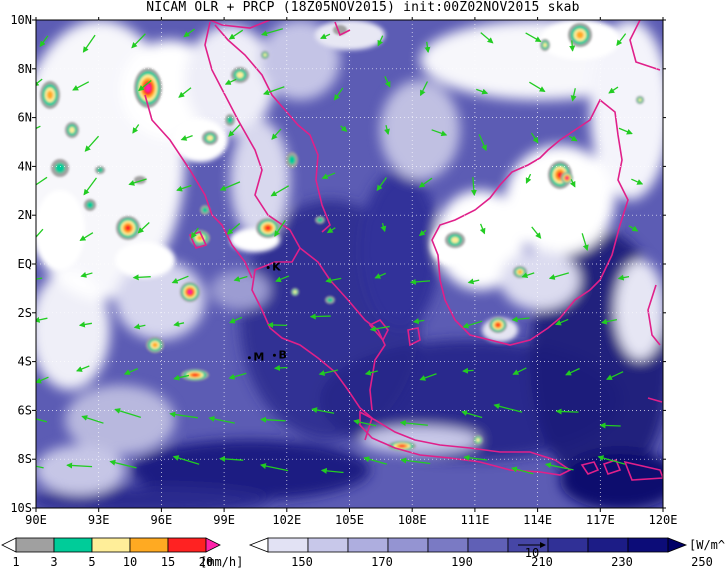 Image resolution: width=726 pixels, height=571 pixels. What do you see at coordinates (25, 69) in the screenshot?
I see `lat-tick-label: 8N` at bounding box center [25, 69].